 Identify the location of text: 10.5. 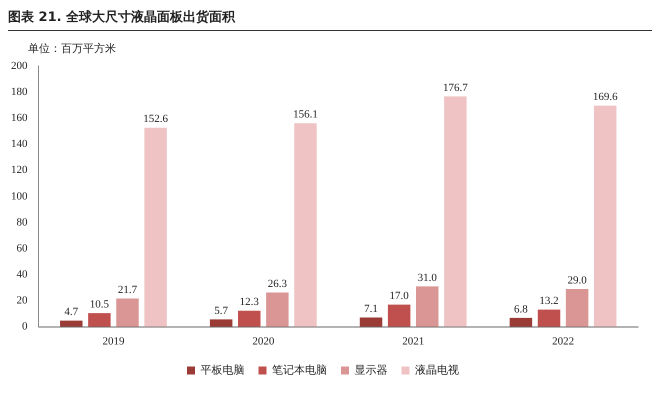
(100, 304).